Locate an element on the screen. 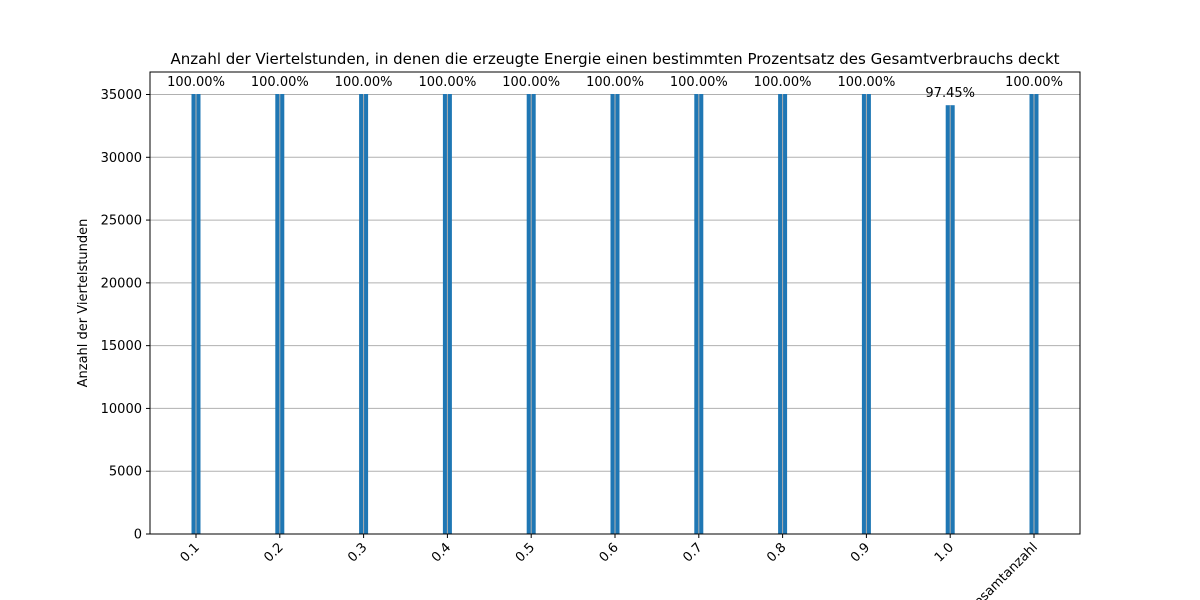 The height and width of the screenshot is (600, 1200). x-tick-label: 0.2 is located at coordinates (273, 552).